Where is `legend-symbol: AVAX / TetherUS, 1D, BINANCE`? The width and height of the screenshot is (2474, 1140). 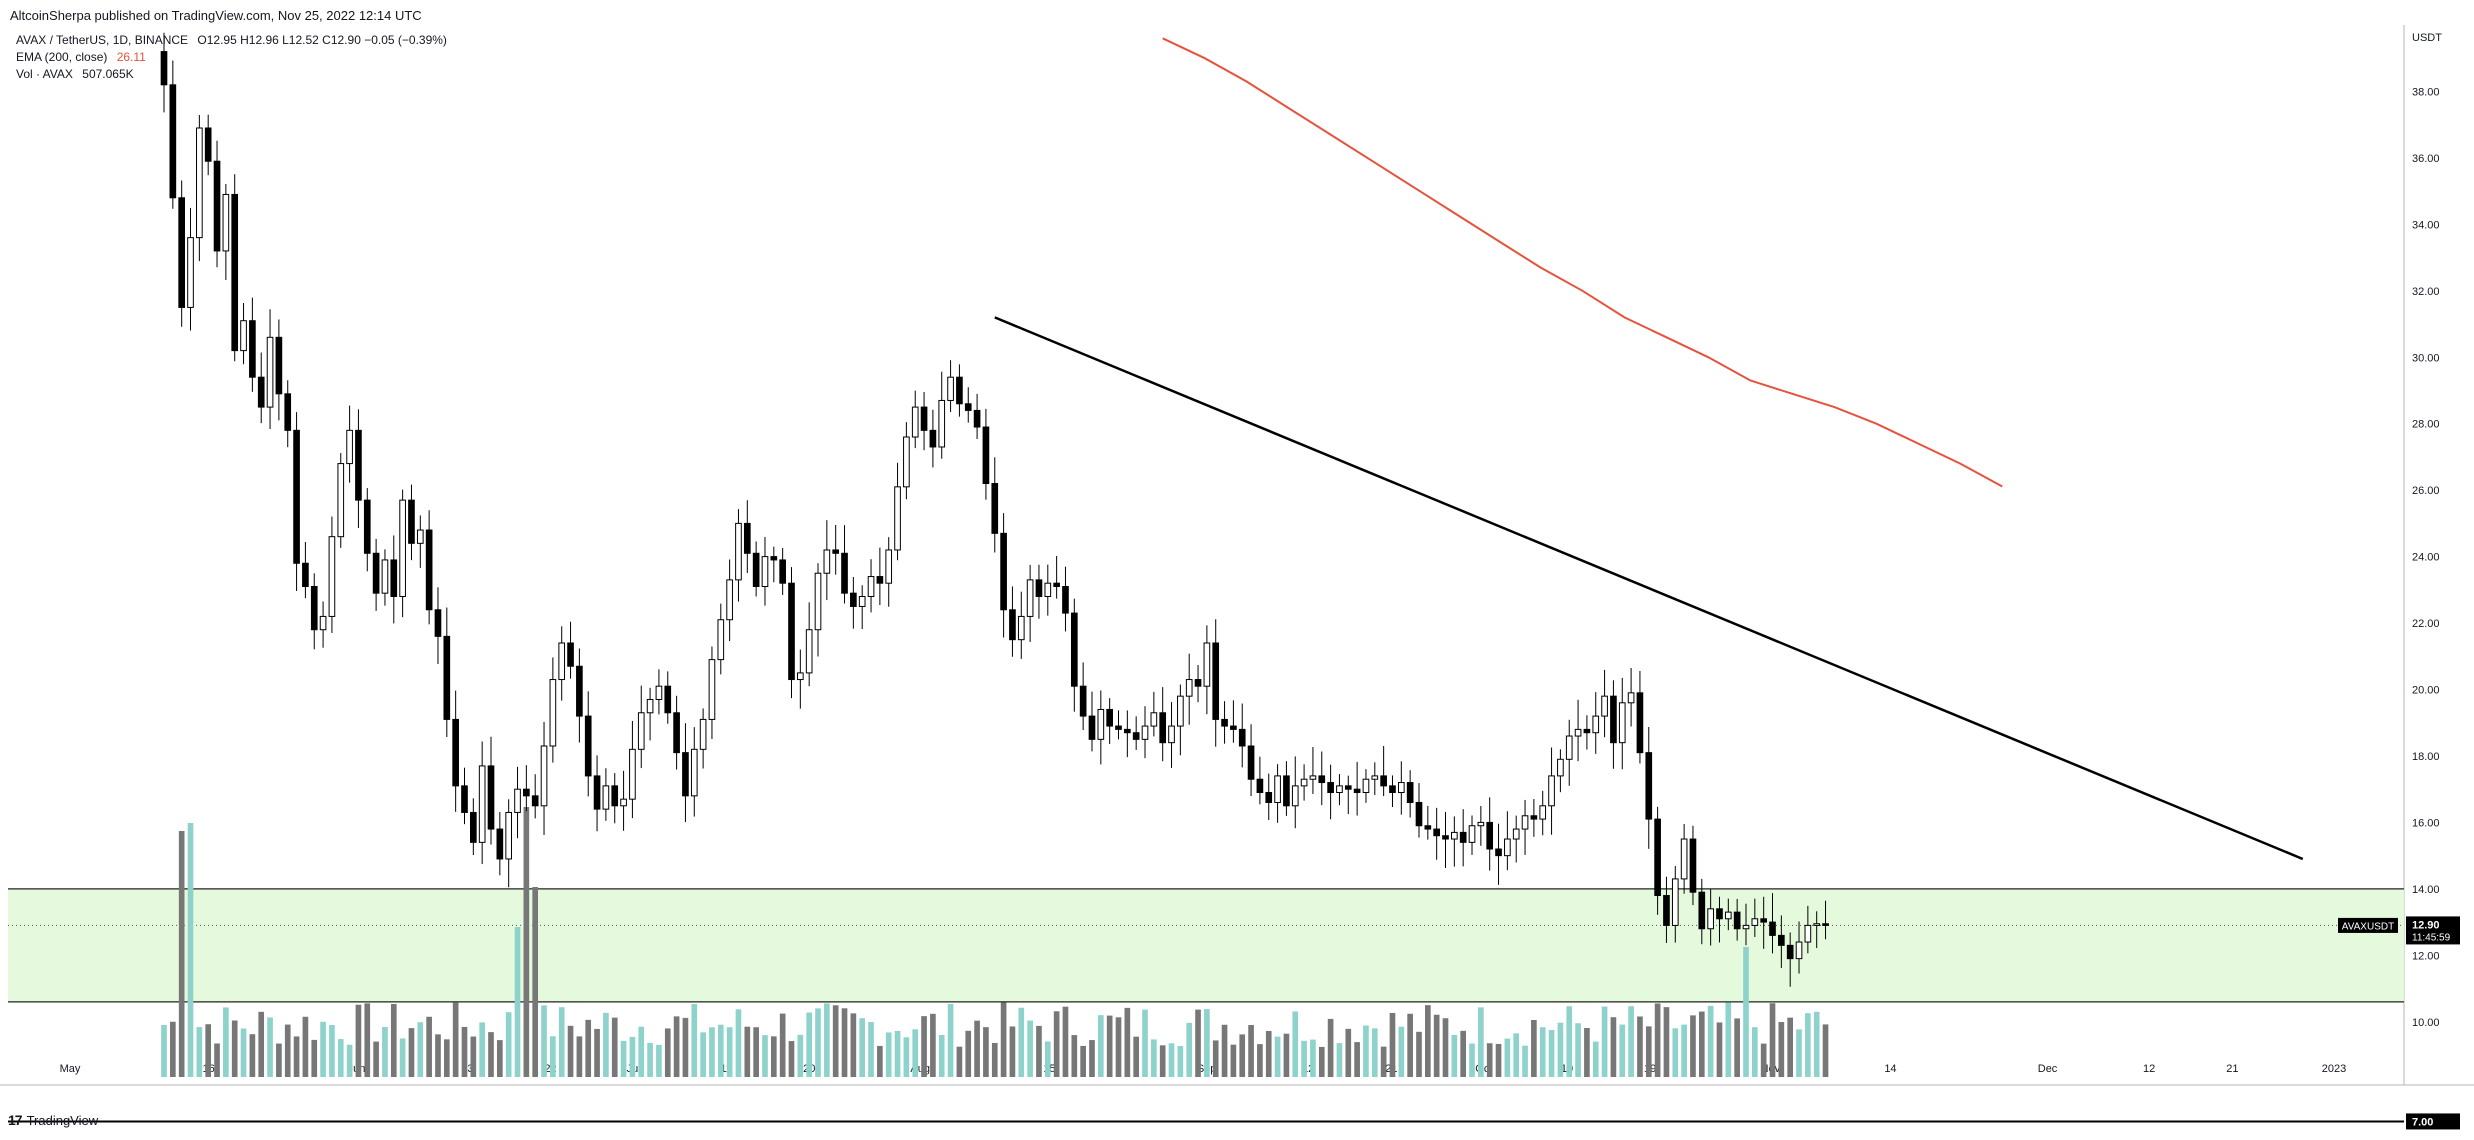
legend-symbol: AVAX / TetherUS, 1D, BINANCE is located at coordinates (102, 40).